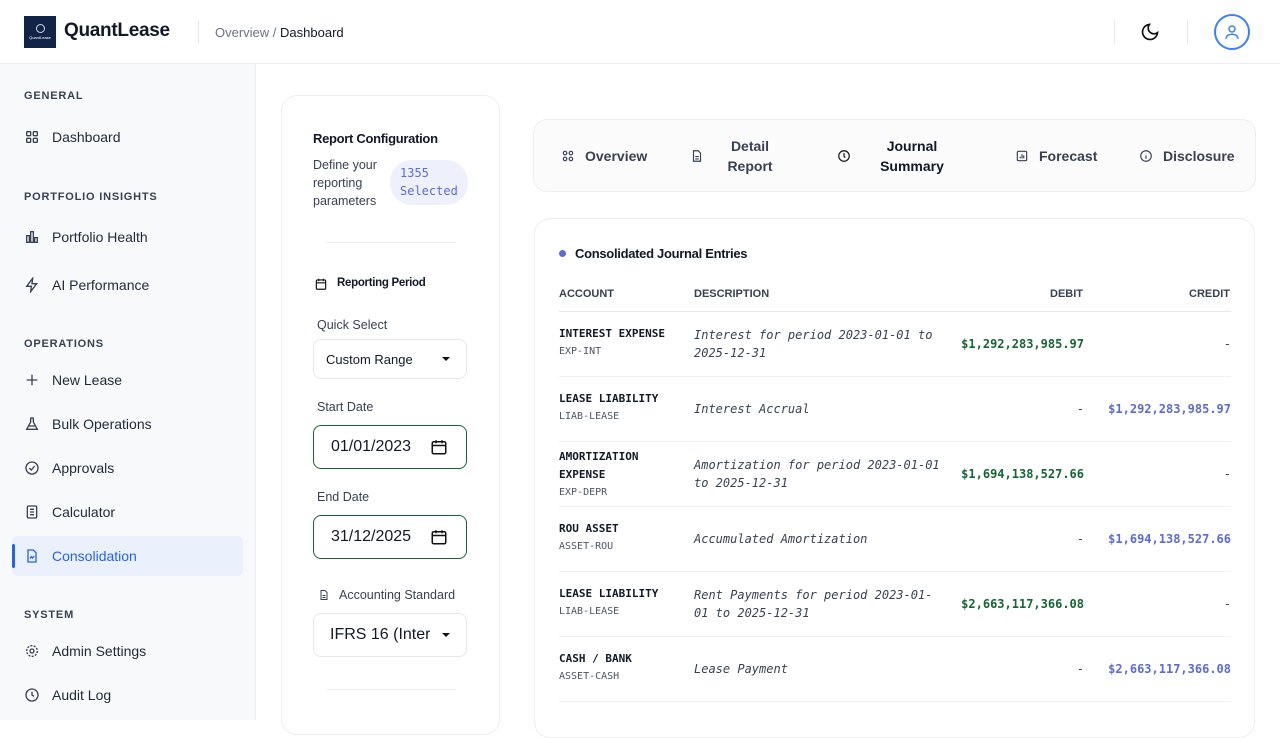  I want to click on tab-disclosure: Disclosure, so click(1187, 155).